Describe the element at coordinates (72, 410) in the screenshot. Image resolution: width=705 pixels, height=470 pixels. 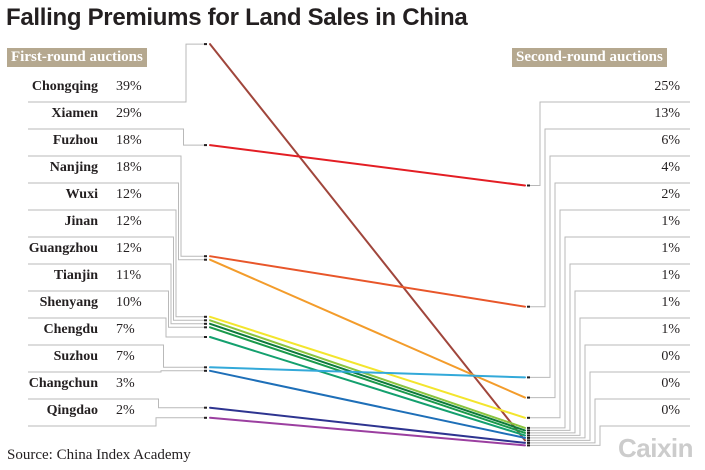
I see `city-label: Qingdao` at that location.